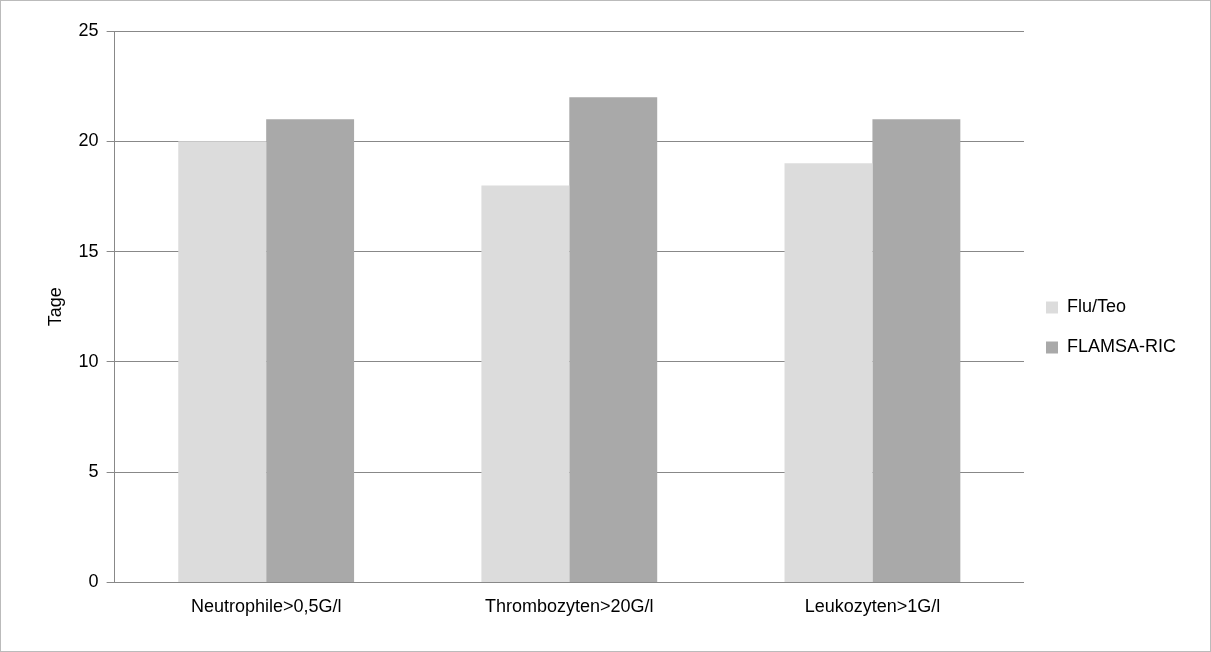 This screenshot has width=1211, height=652. What do you see at coordinates (88, 250) in the screenshot?
I see `y-tick-label: 15` at bounding box center [88, 250].